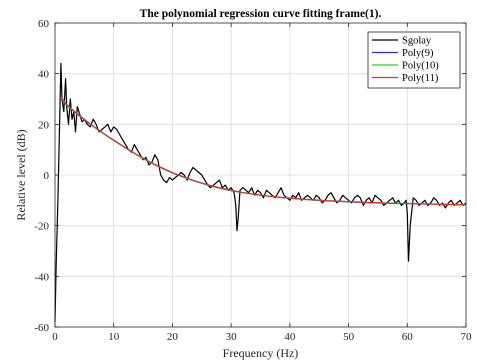  Describe the element at coordinates (408, 337) in the screenshot. I see `x-tick-label: 60` at that location.